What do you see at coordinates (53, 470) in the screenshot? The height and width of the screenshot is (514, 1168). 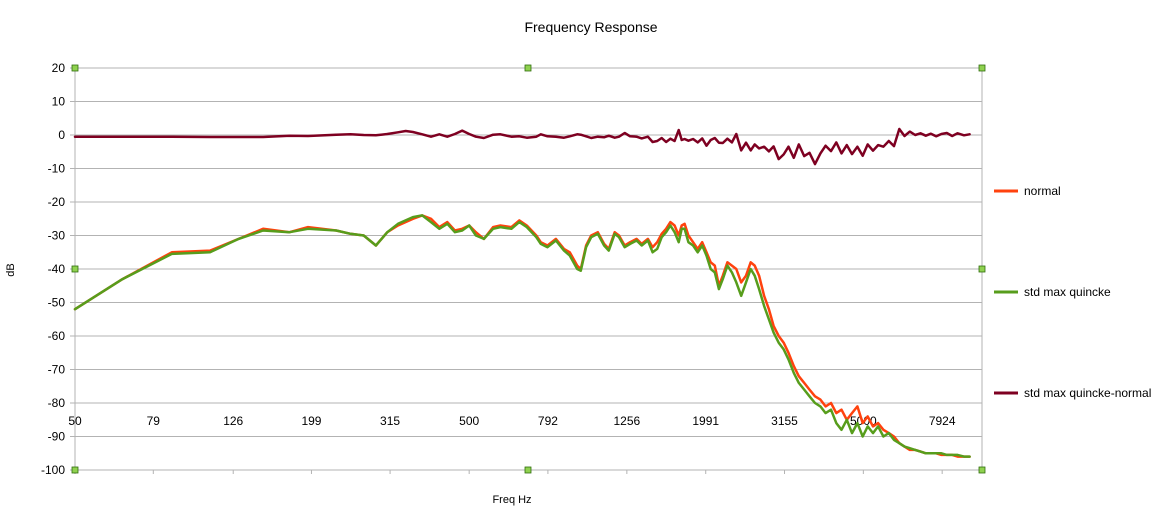 I see `y-tick-label: -100` at bounding box center [53, 470].